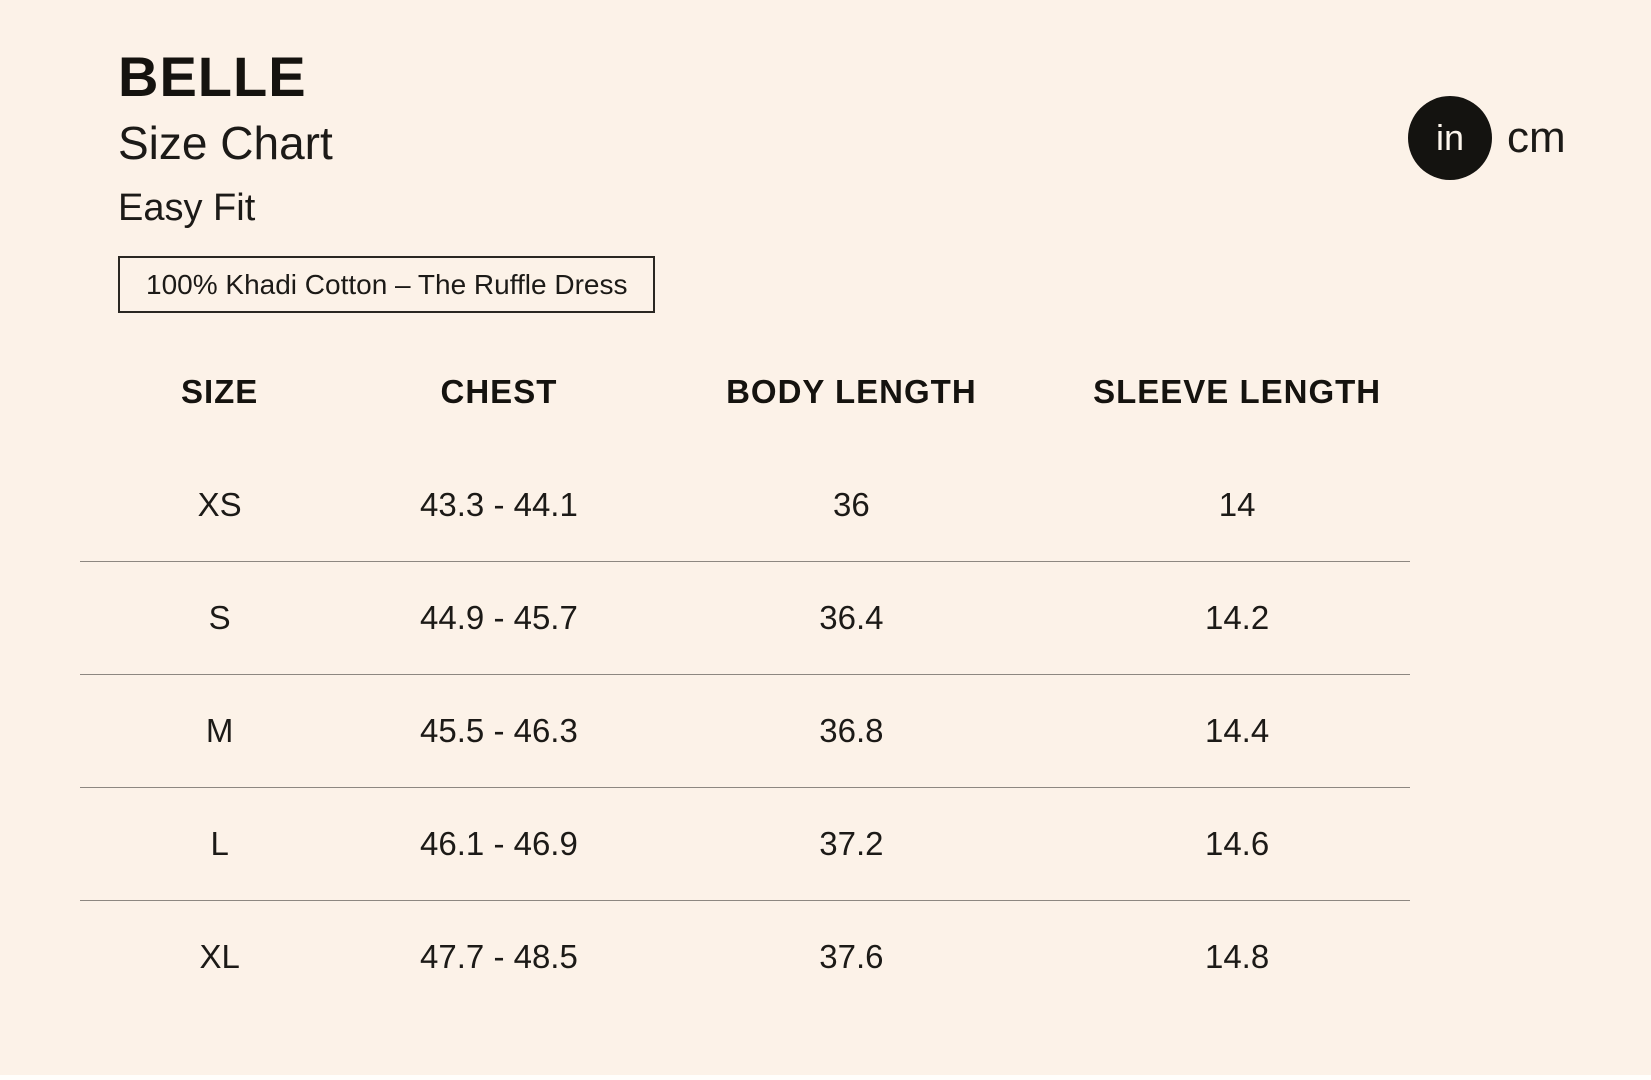  Describe the element at coordinates (745, 504) in the screenshot. I see `table-row: XS 43.3 - 44.1 36 14` at that location.